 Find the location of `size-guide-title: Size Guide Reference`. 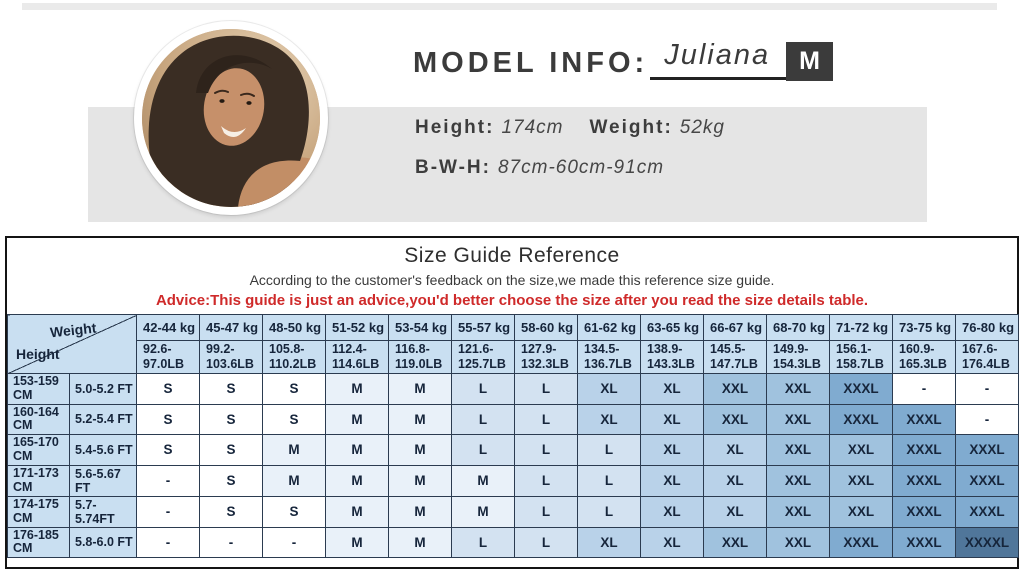

size-guide-title: Size Guide Reference is located at coordinates (512, 255).